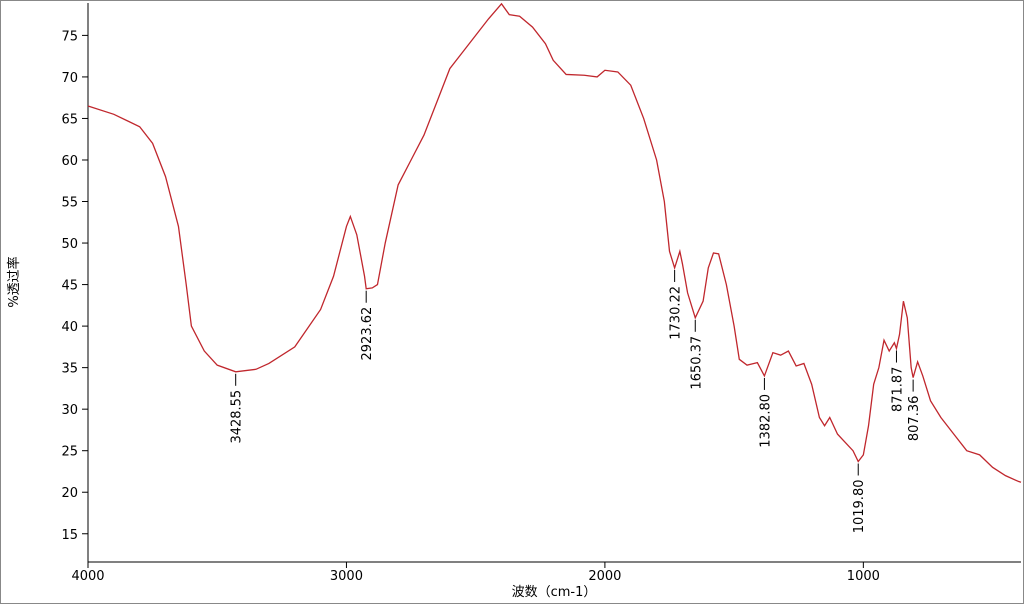 This screenshot has height=604, width=1024. What do you see at coordinates (237, 417) in the screenshot?
I see `peak-label: 3428.55` at bounding box center [237, 417].